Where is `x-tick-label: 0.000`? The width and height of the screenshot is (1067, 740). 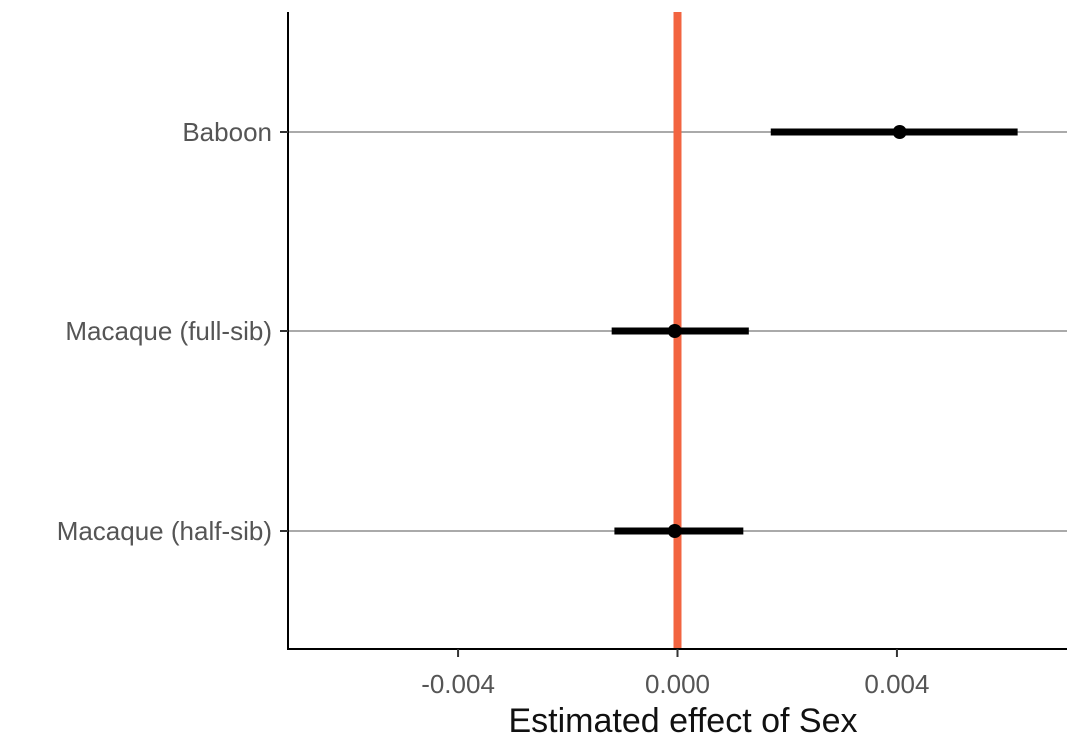 x-tick-label: 0.000 is located at coordinates (677, 684).